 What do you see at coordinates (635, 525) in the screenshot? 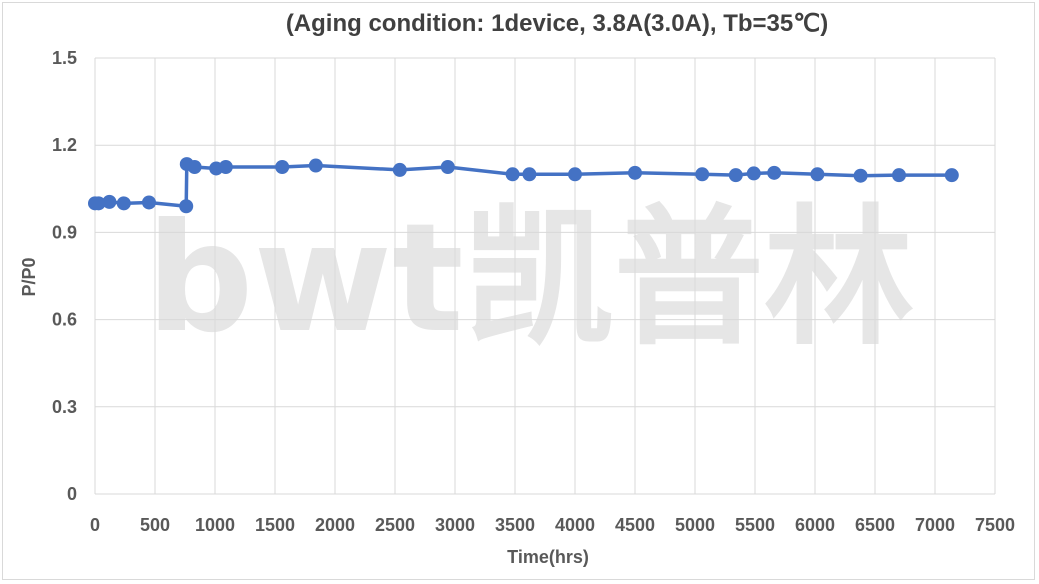
I see `x-tick-label: 4500` at bounding box center [635, 525].